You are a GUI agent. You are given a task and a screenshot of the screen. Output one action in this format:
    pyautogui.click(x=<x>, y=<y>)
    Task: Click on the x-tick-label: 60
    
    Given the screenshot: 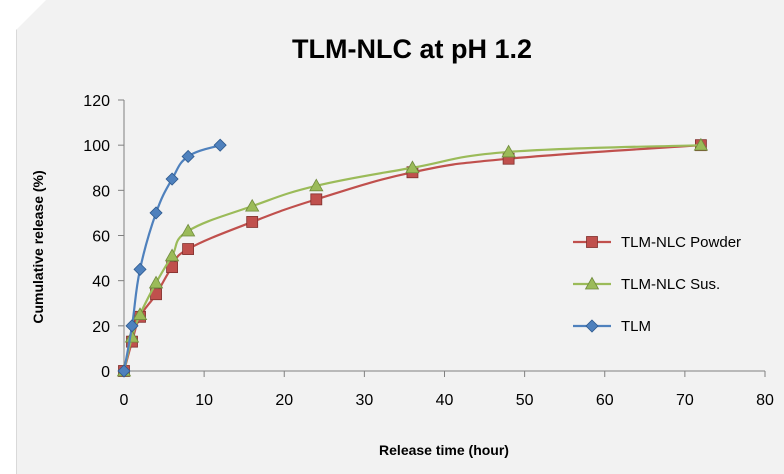 What is the action you would take?
    pyautogui.click(x=605, y=400)
    